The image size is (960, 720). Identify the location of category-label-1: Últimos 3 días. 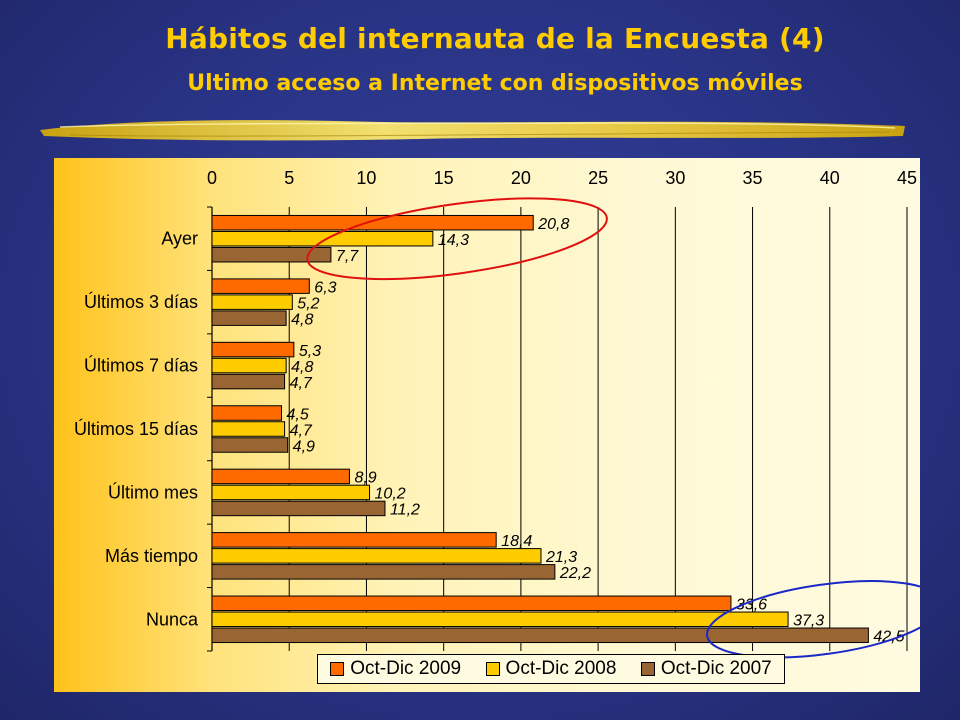
(141, 301).